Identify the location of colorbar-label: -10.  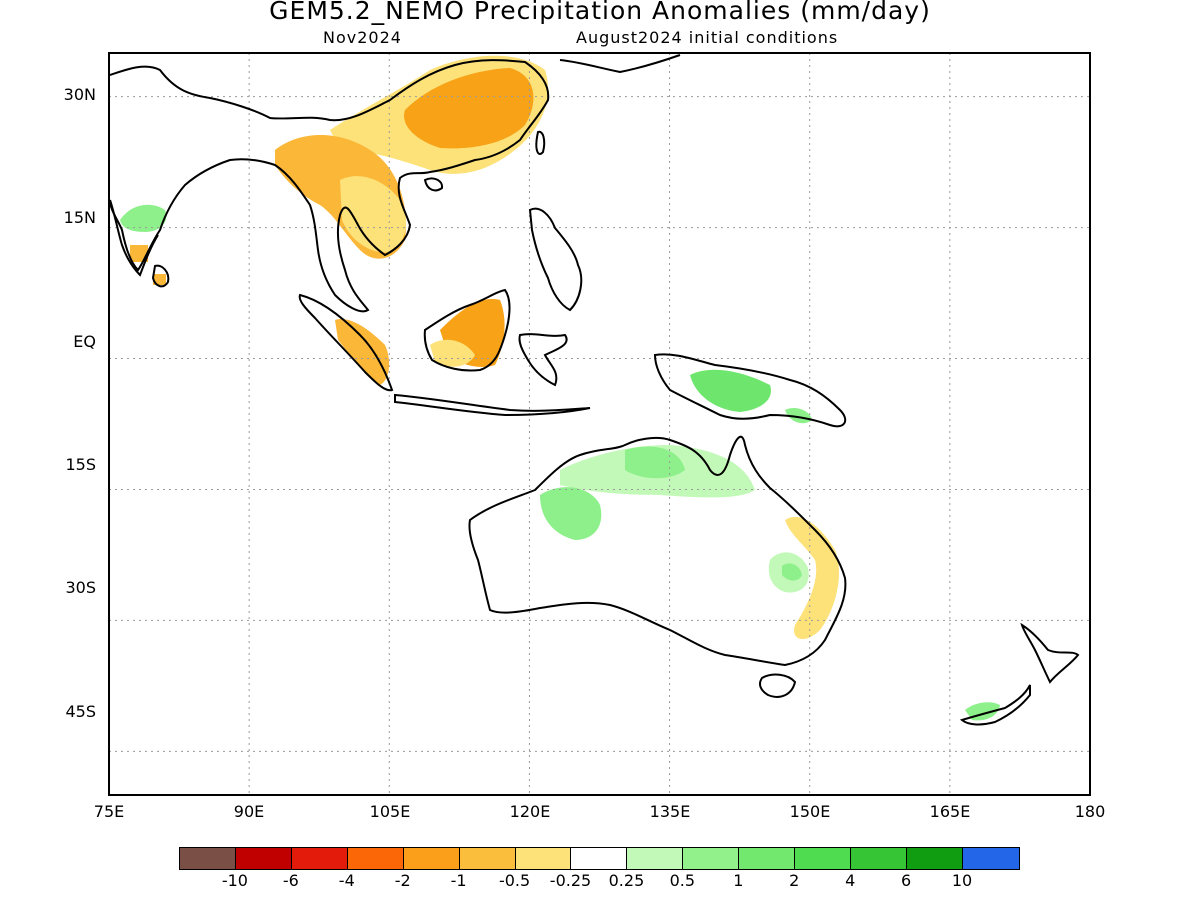
(234, 880).